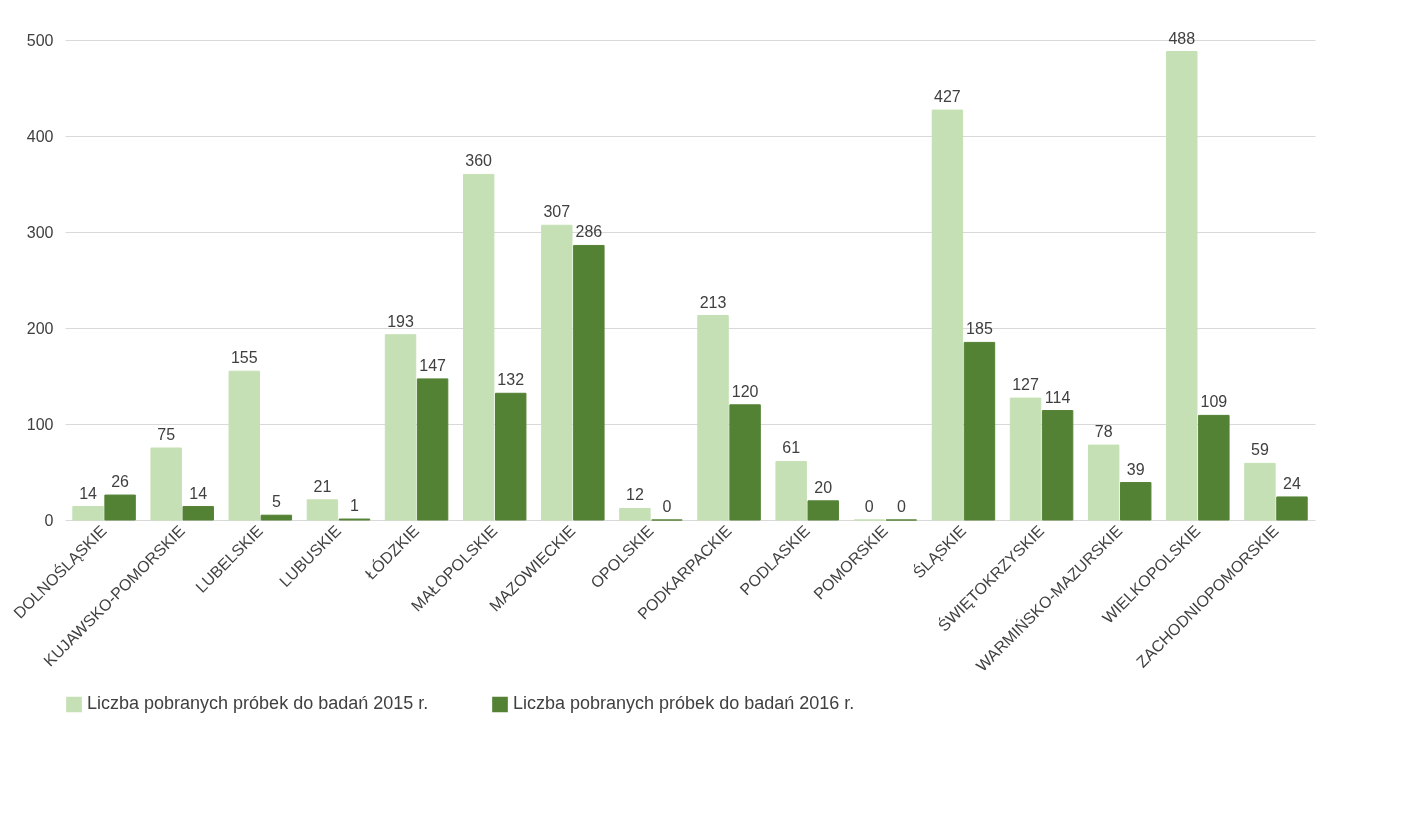 The image size is (1411, 833). I want to click on data-label: 155, so click(244, 358).